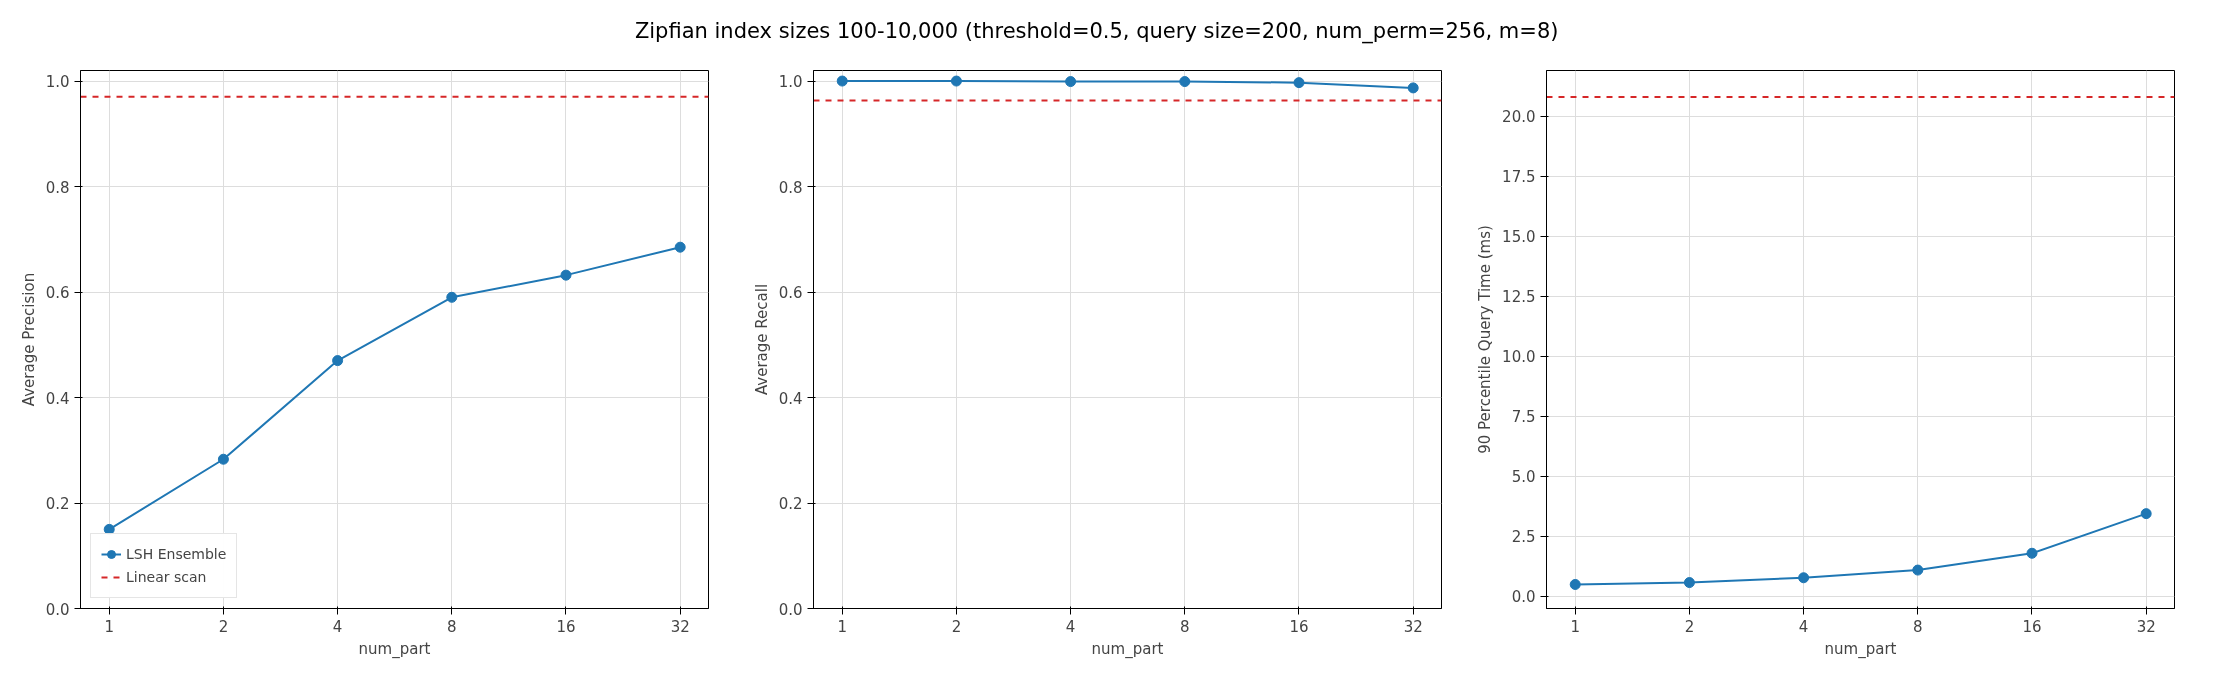 The height and width of the screenshot is (680, 2219). What do you see at coordinates (1519, 357) in the screenshot?
I see `y-tick-label: 10.0` at bounding box center [1519, 357].